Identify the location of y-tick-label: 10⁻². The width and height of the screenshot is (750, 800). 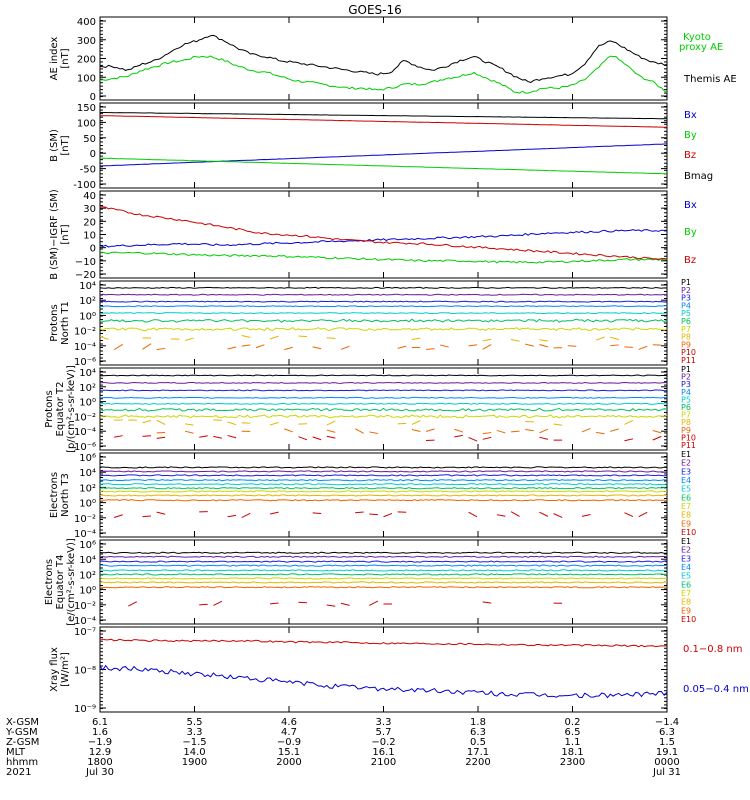
(85, 417).